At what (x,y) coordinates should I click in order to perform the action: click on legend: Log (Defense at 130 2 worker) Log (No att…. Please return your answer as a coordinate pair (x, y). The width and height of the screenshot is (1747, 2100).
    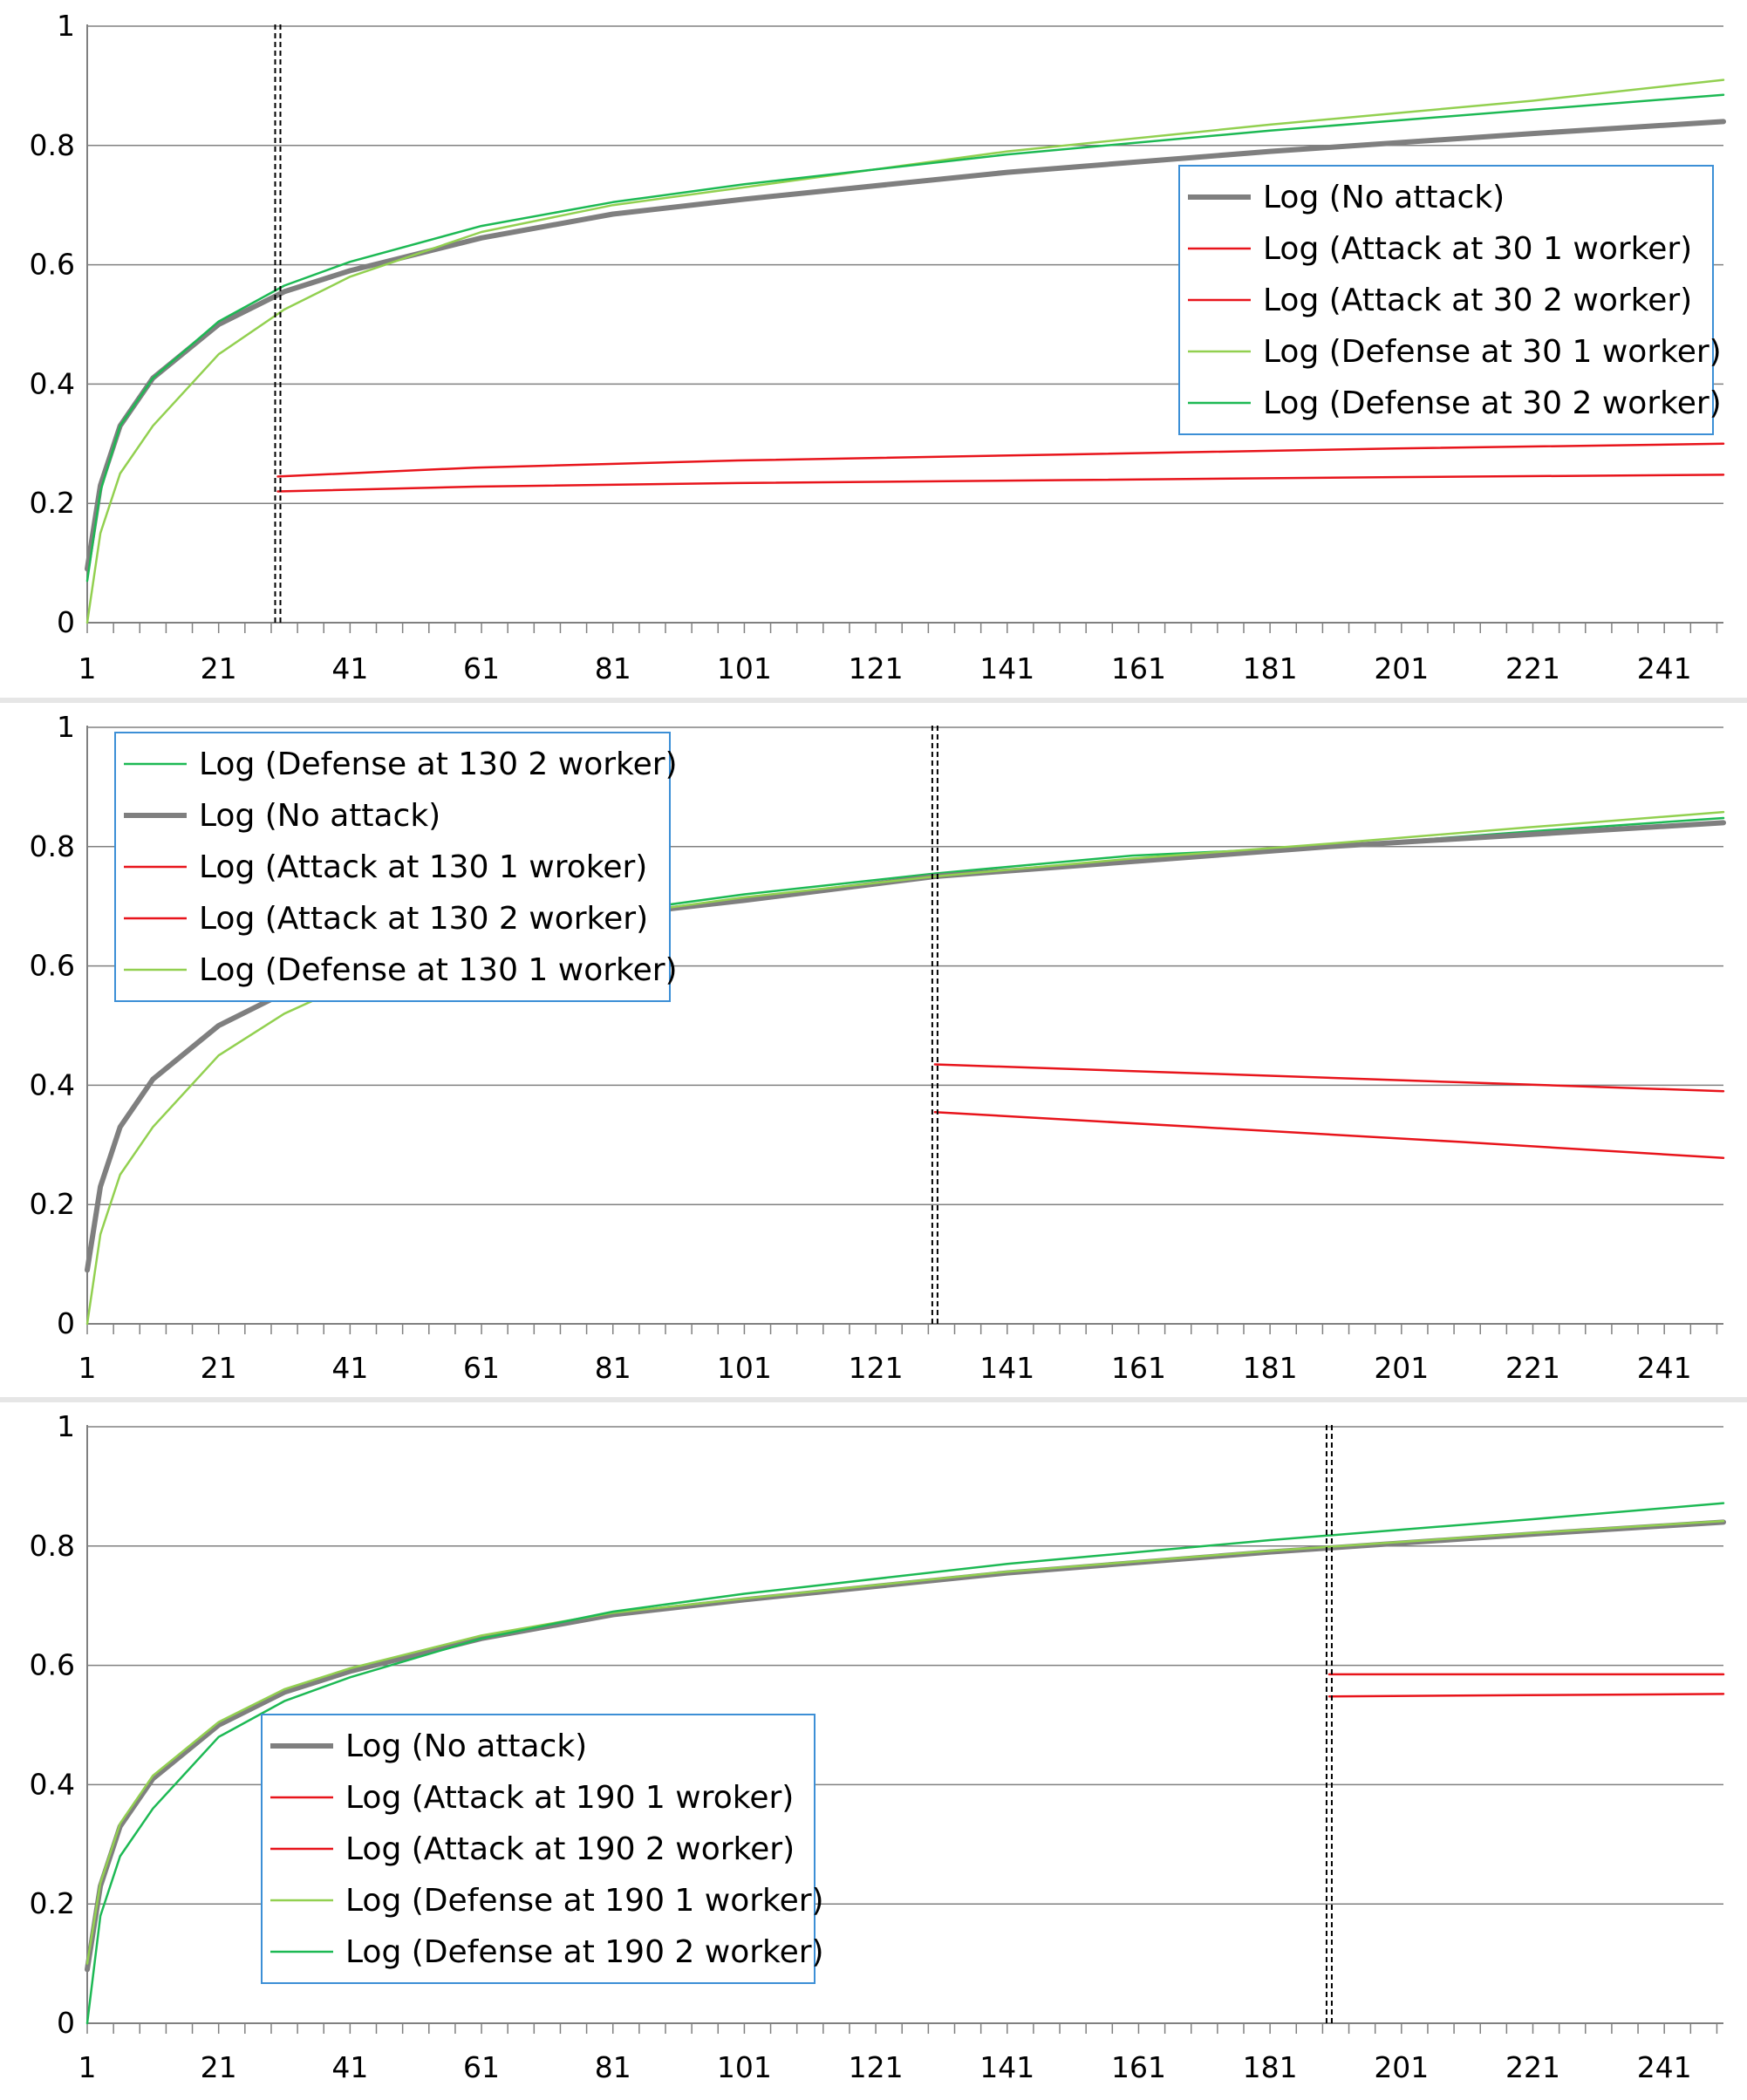
    Looking at the image, I should click on (396, 867).